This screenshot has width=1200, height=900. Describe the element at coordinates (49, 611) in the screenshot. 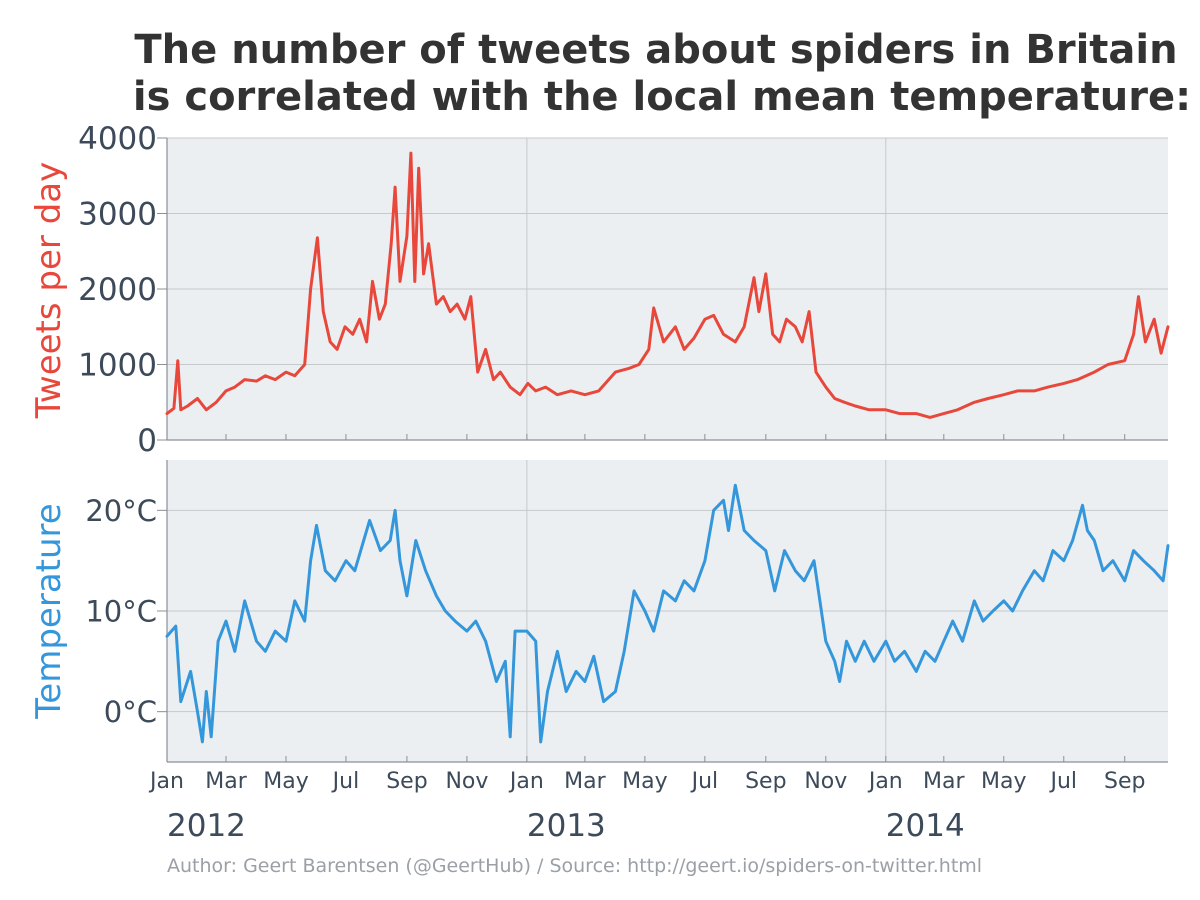

I see `temperature-axis-title: Temperature` at that location.